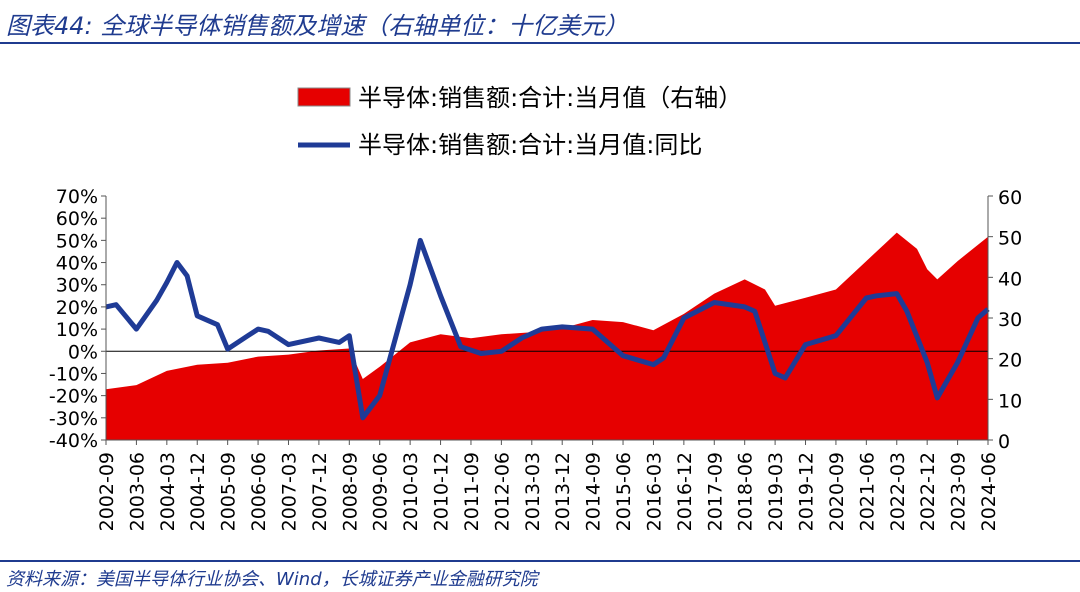 Image resolution: width=1080 pixels, height=592 pixels. I want to click on x-tick-label: 2016-03, so click(654, 491).